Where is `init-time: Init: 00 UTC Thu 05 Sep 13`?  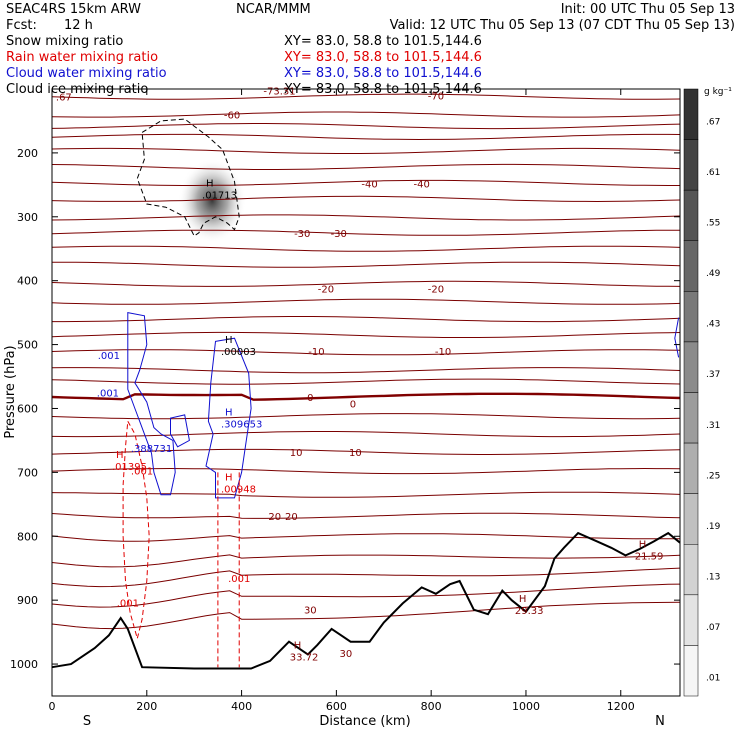 init-time: Init: 00 UTC Thu 05 Sep 13 is located at coordinates (648, 9).